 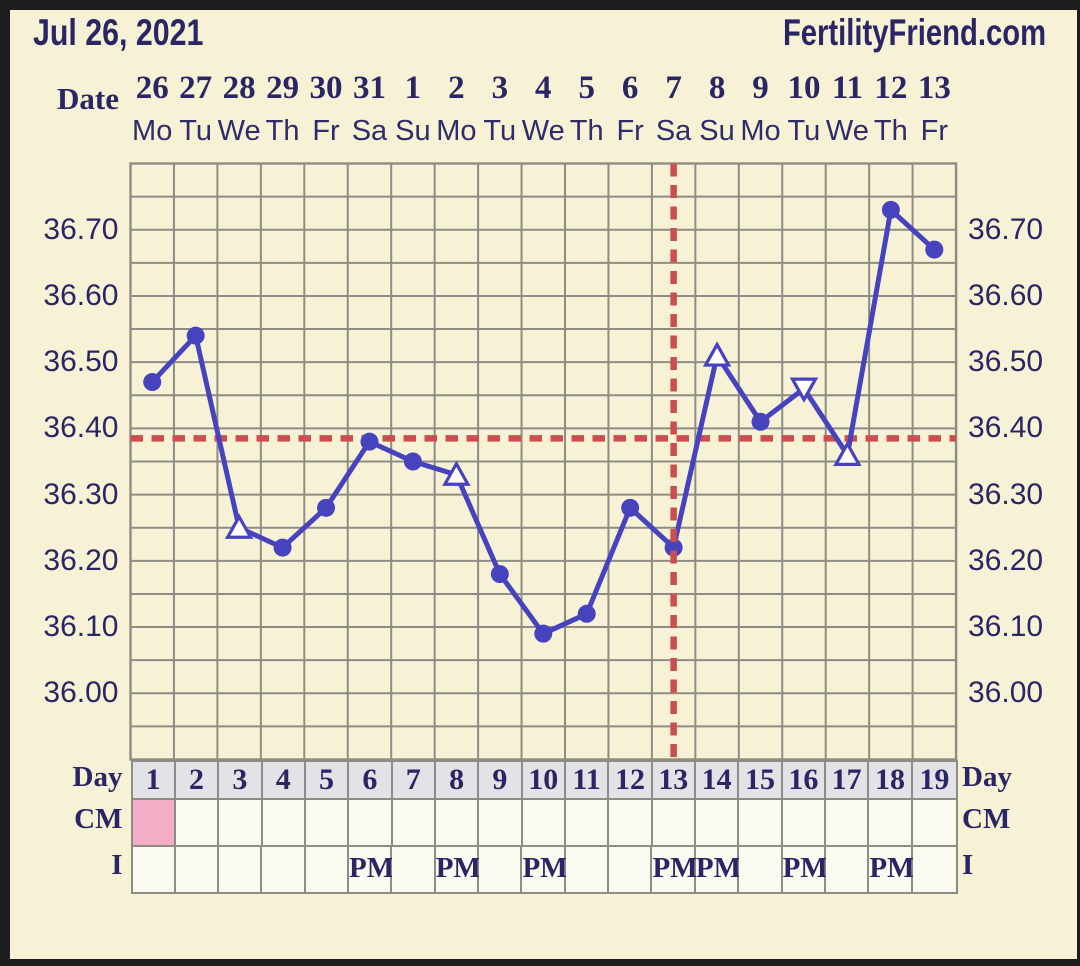 What do you see at coordinates (414, 780) in the screenshot?
I see `day-row-cell: 7` at bounding box center [414, 780].